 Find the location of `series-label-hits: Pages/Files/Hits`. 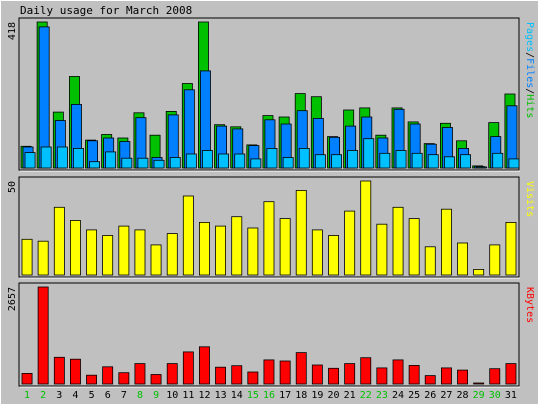

series-label-hits: Pages/Files/Hits is located at coordinates (529, 70).